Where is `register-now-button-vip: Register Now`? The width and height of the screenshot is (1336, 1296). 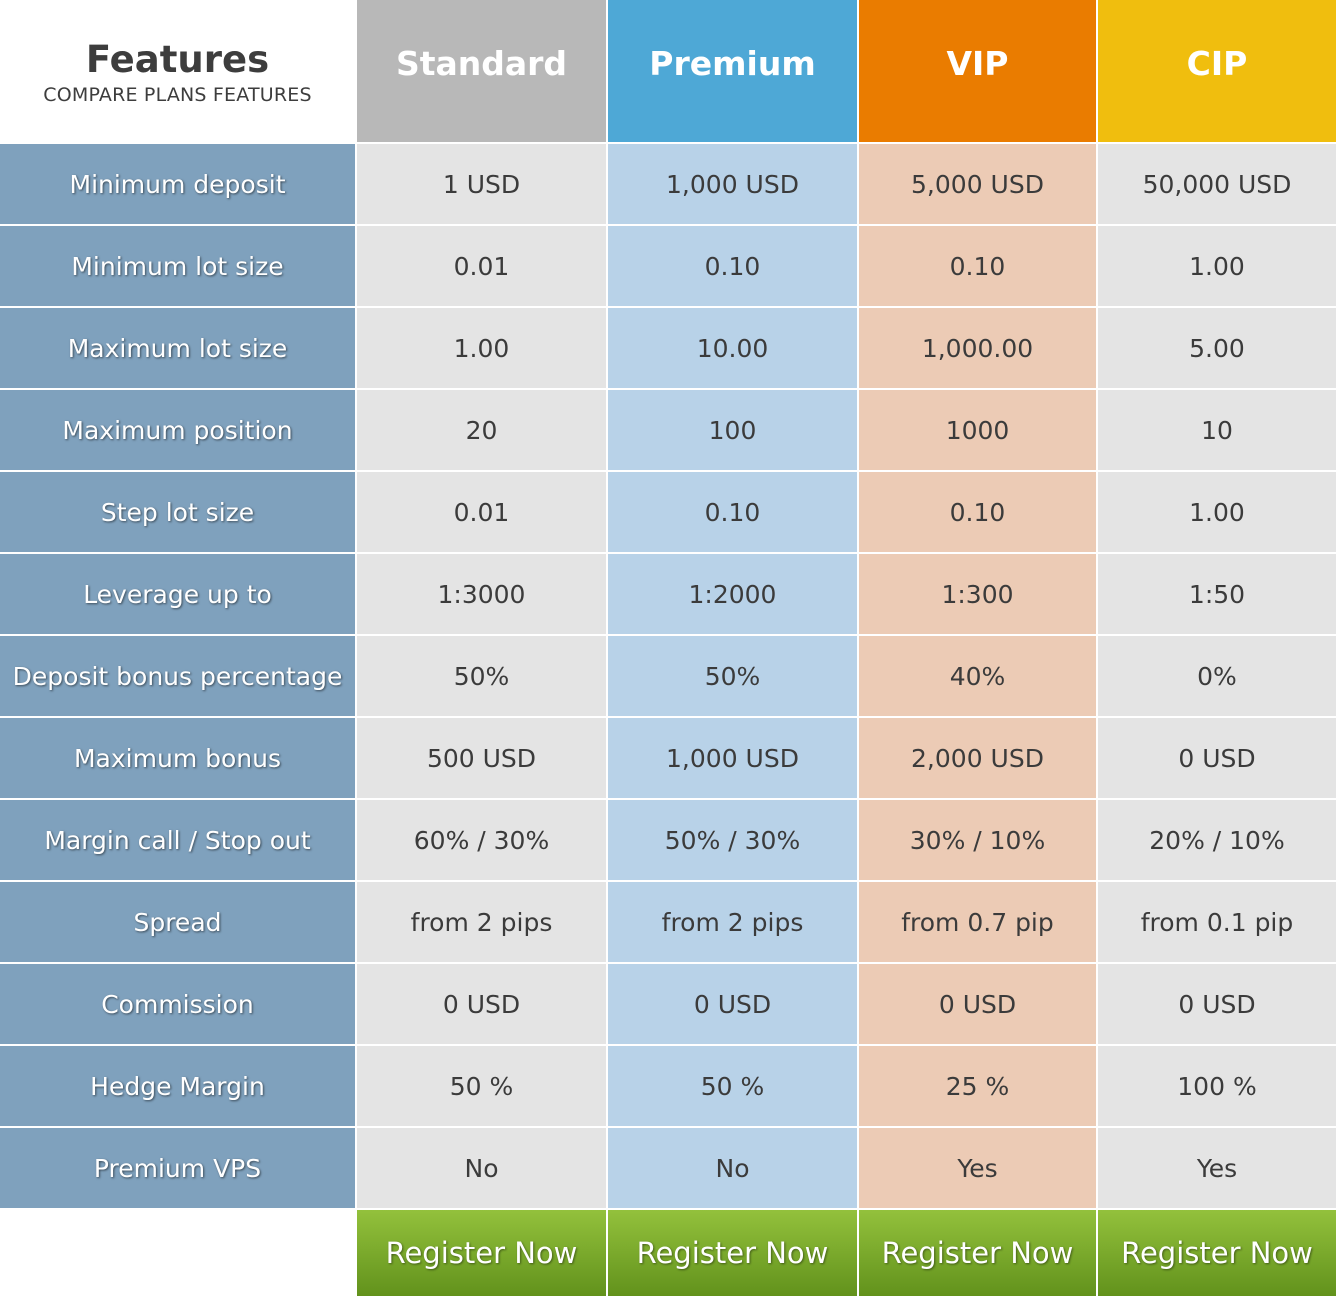 register-now-button-vip: Register Now is located at coordinates (976, 1252).